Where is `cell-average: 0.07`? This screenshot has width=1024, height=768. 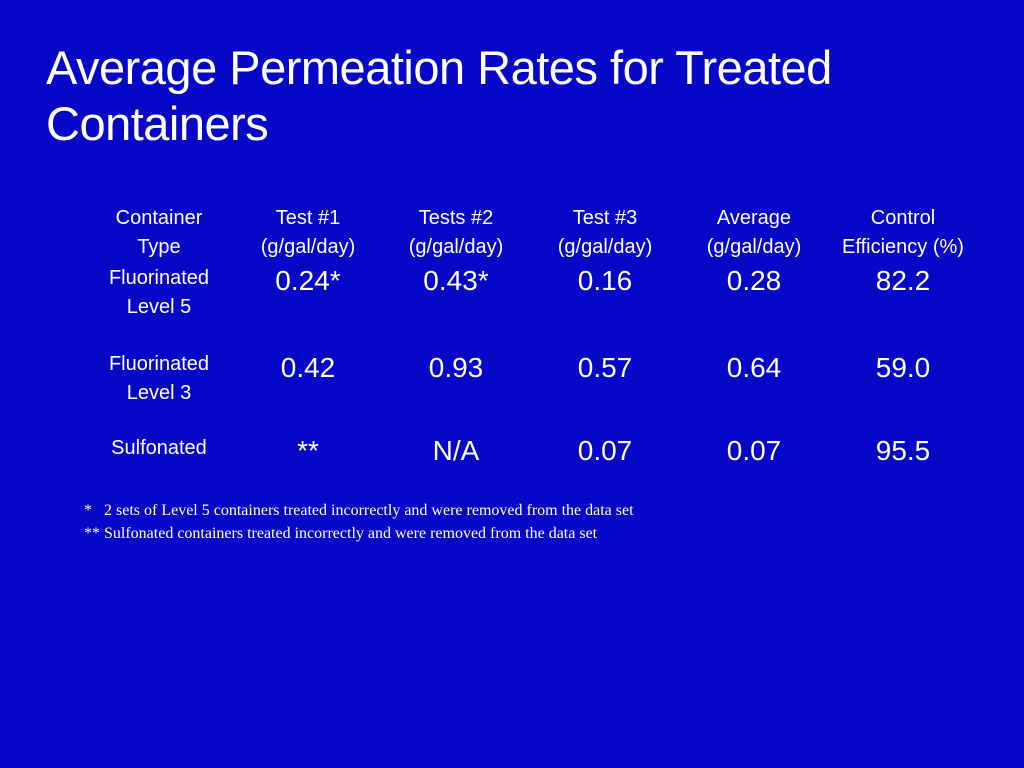
cell-average: 0.07 is located at coordinates (754, 450).